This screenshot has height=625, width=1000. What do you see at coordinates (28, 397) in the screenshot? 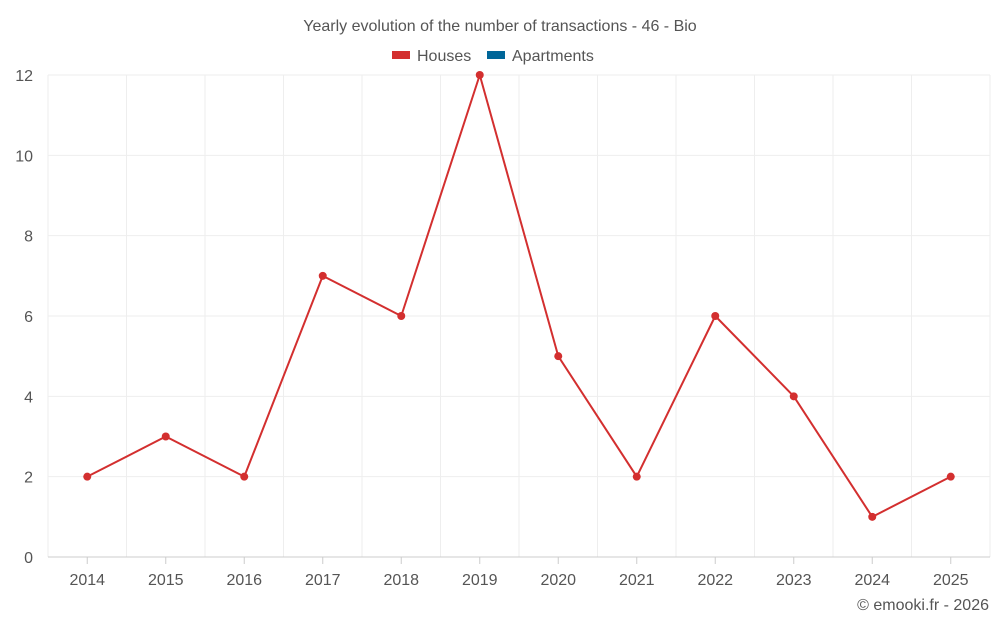
I see `y-tick-label: 4` at bounding box center [28, 397].